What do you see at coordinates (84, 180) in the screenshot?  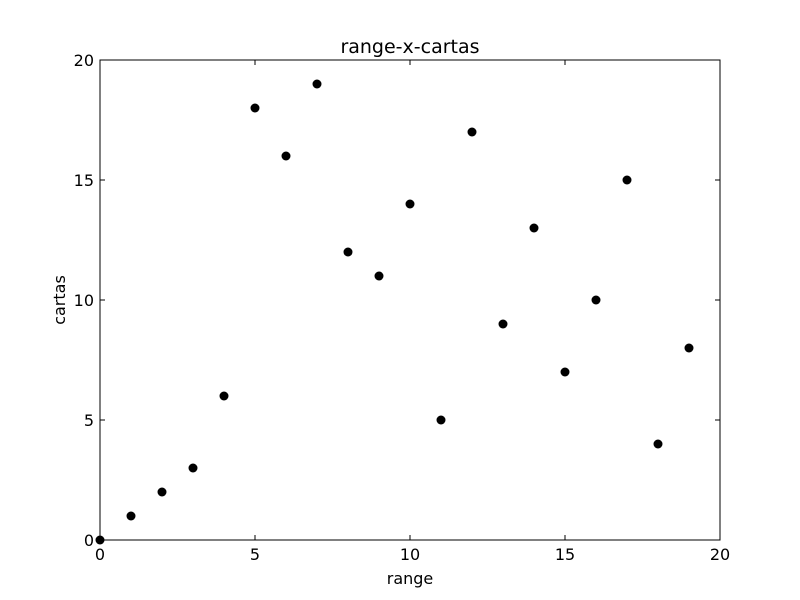 I see `y-tick-label: 15` at bounding box center [84, 180].